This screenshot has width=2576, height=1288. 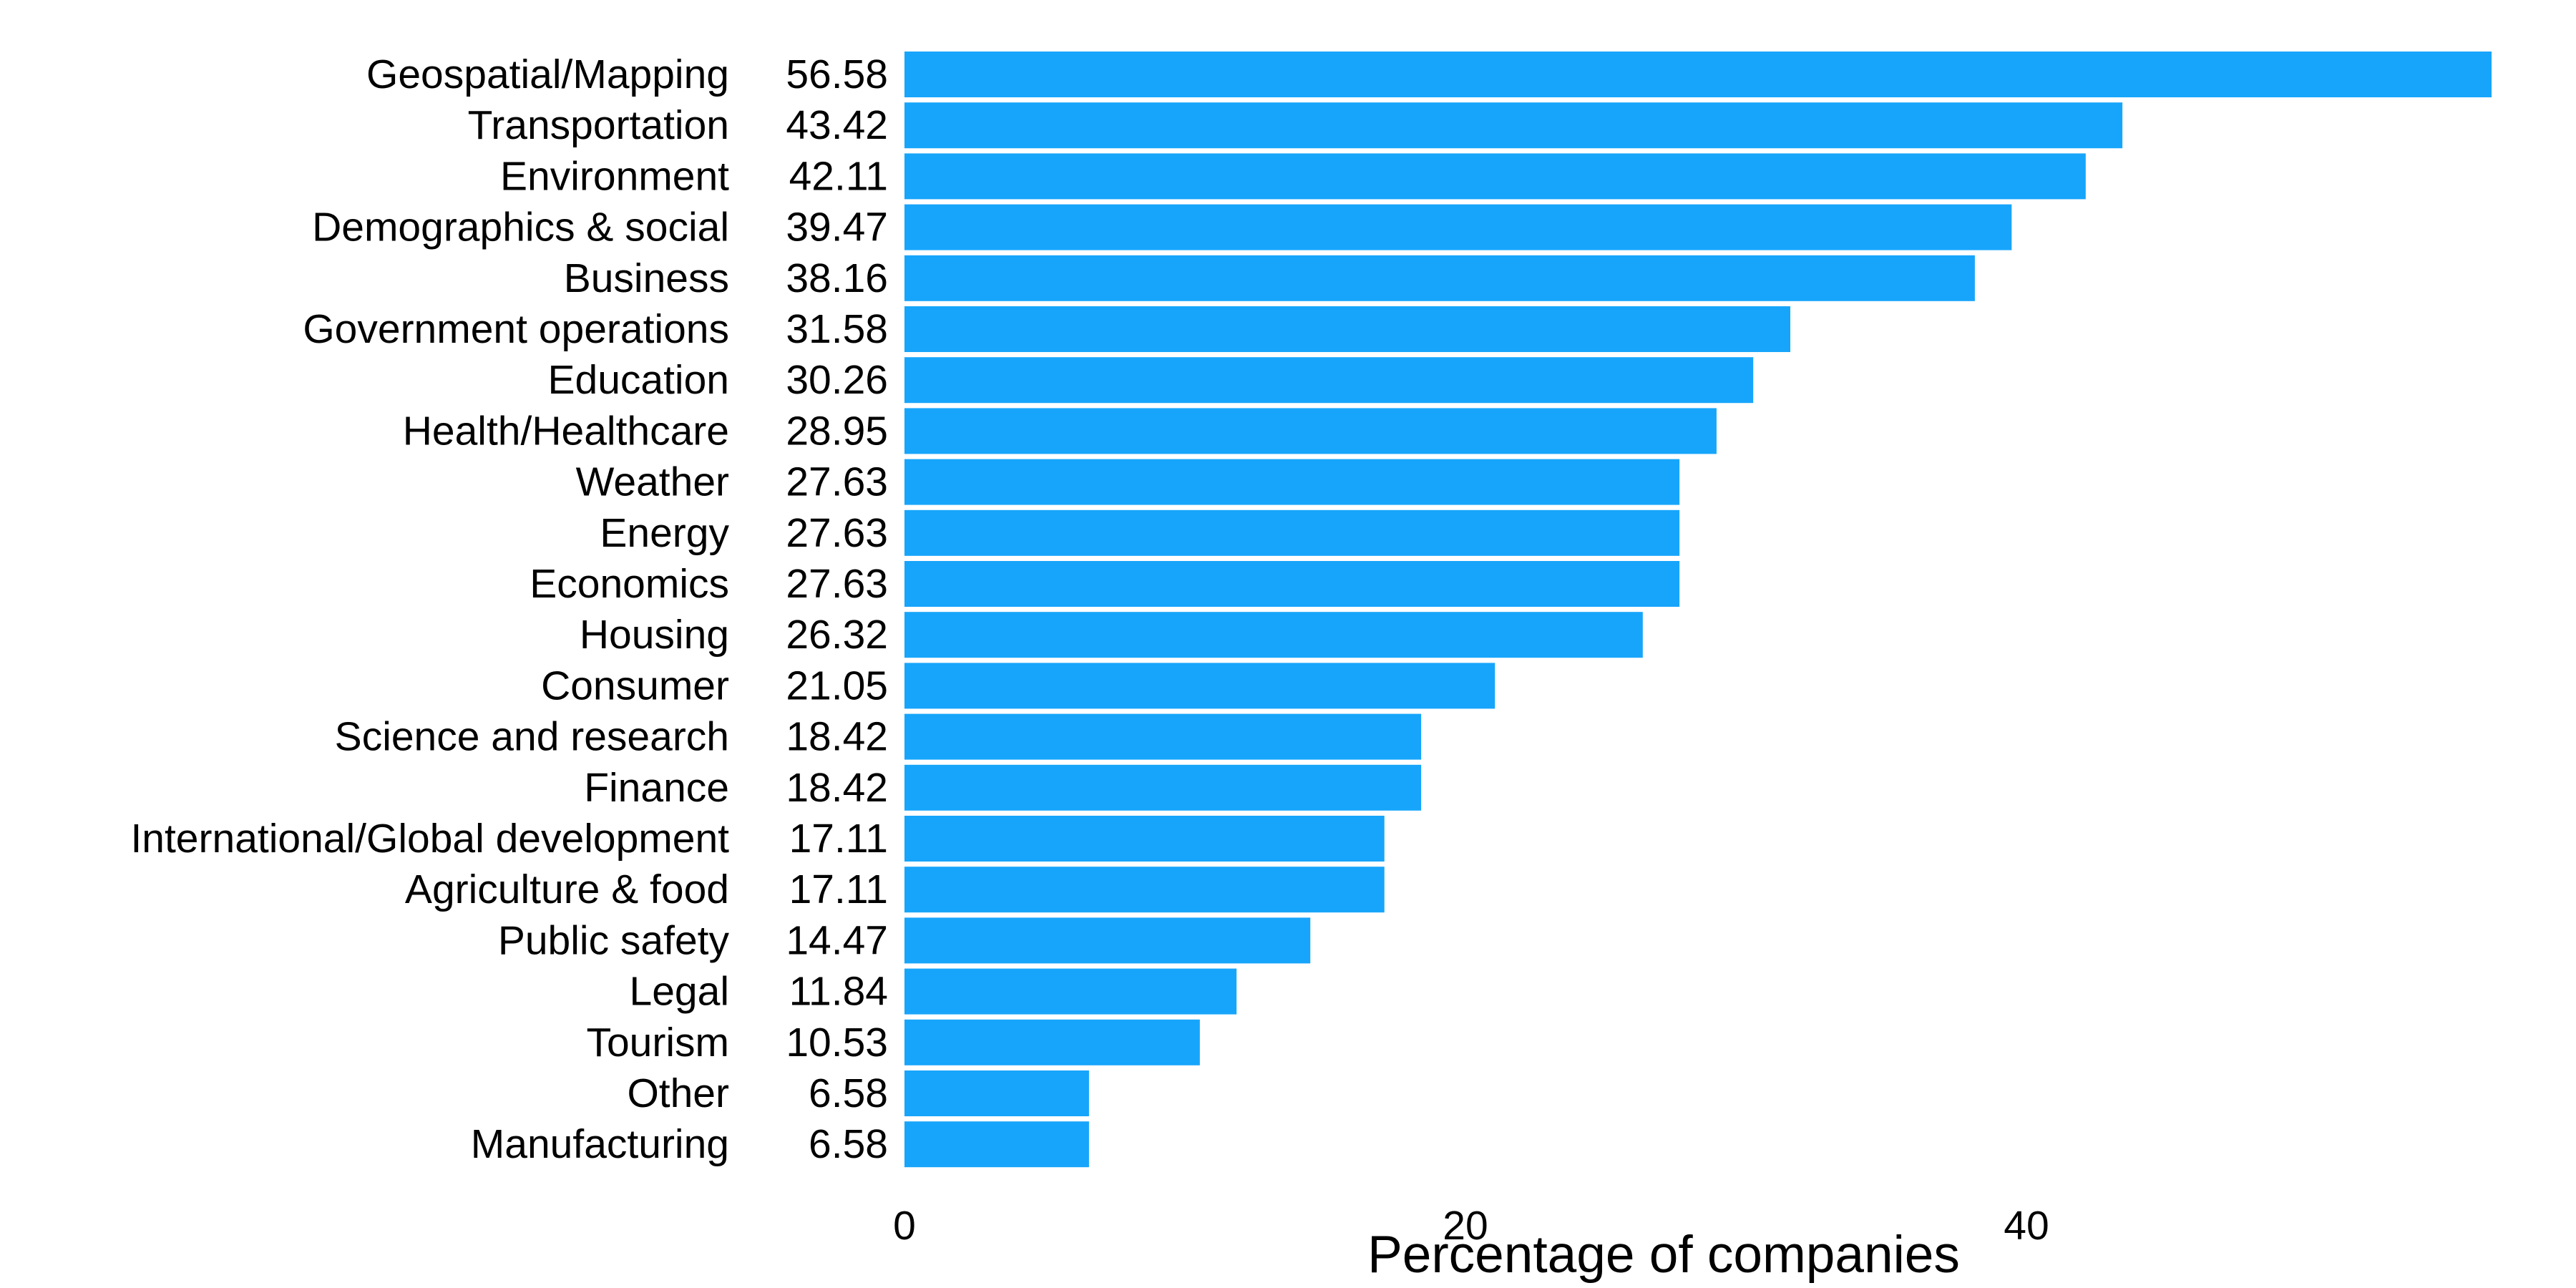 I want to click on value-label: 56.58, so click(x=837, y=74).